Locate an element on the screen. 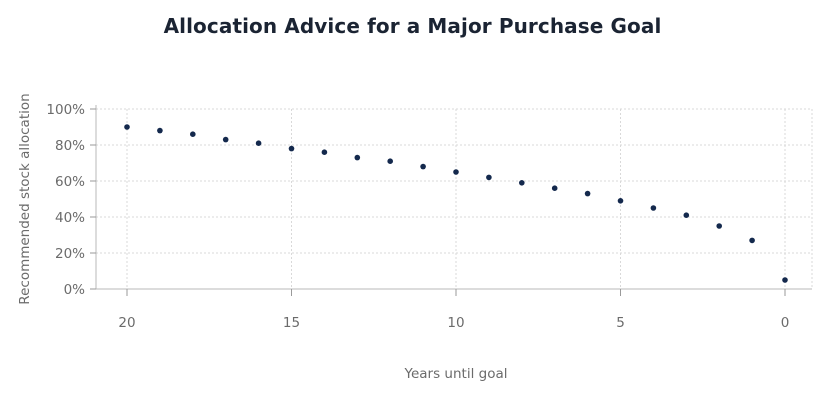 This screenshot has width=825, height=402. x-tick-label: 15 is located at coordinates (291, 323).